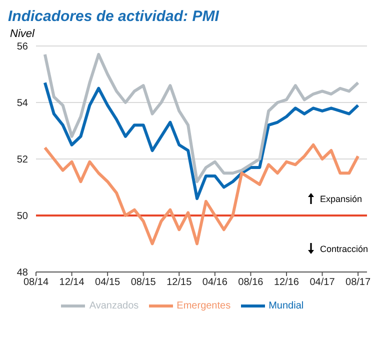  Describe the element at coordinates (203, 306) in the screenshot. I see `legend-label: Emergentes` at that location.